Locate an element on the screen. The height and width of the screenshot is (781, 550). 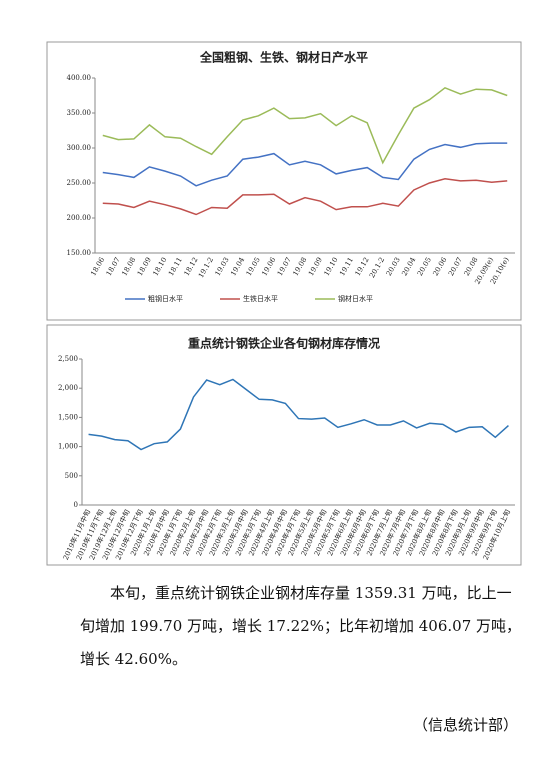
x-tick-label: 19.06 is located at coordinates (268, 267).